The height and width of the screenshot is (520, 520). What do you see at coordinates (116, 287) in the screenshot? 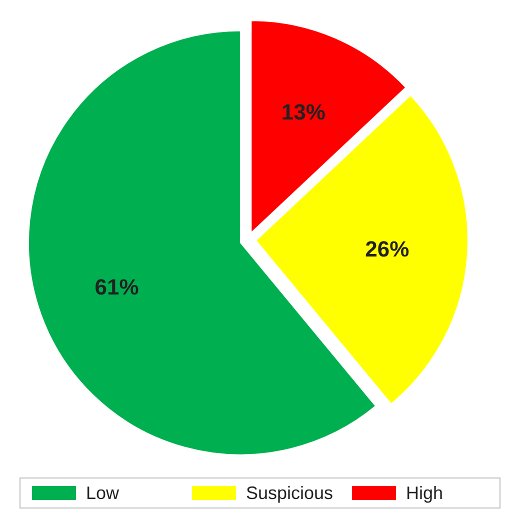
I see `data-label: 61%` at bounding box center [116, 287].